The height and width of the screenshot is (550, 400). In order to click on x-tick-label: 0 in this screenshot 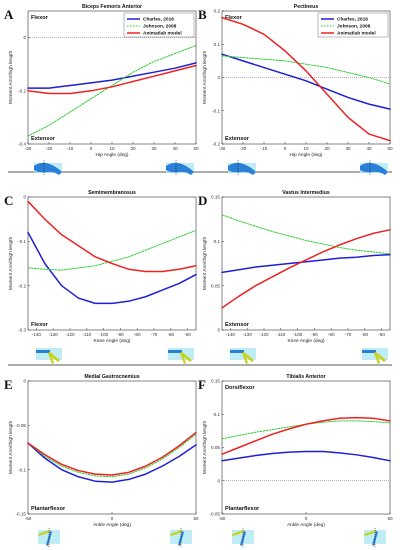, I will do `click(112, 518)`.